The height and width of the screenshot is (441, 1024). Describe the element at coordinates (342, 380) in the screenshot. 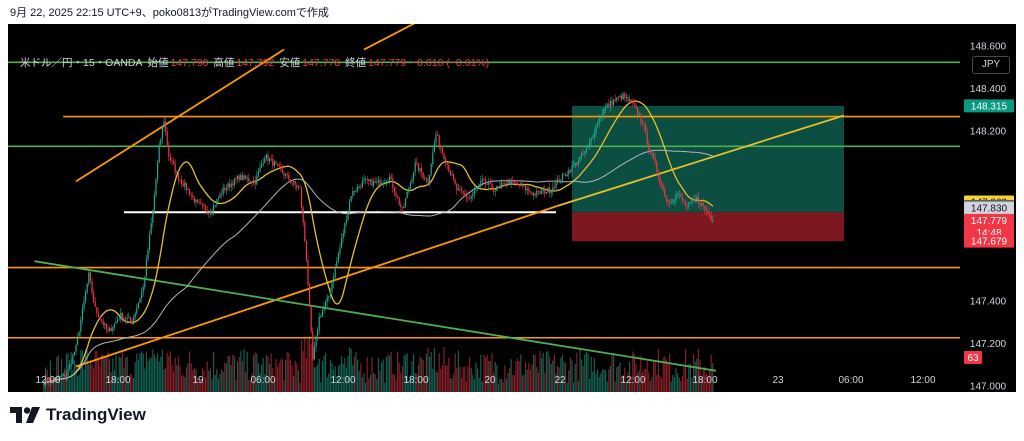

I see `x-tick-label: 12:00` at that location.